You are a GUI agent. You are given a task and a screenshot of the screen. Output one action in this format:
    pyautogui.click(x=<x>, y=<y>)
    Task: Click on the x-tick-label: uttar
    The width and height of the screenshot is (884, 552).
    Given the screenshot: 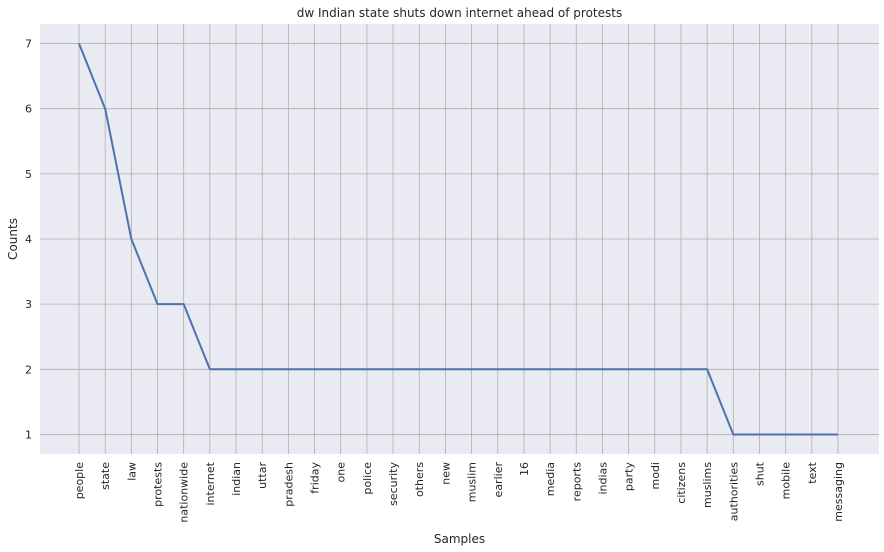 What is the action you would take?
    pyautogui.click(x=262, y=475)
    